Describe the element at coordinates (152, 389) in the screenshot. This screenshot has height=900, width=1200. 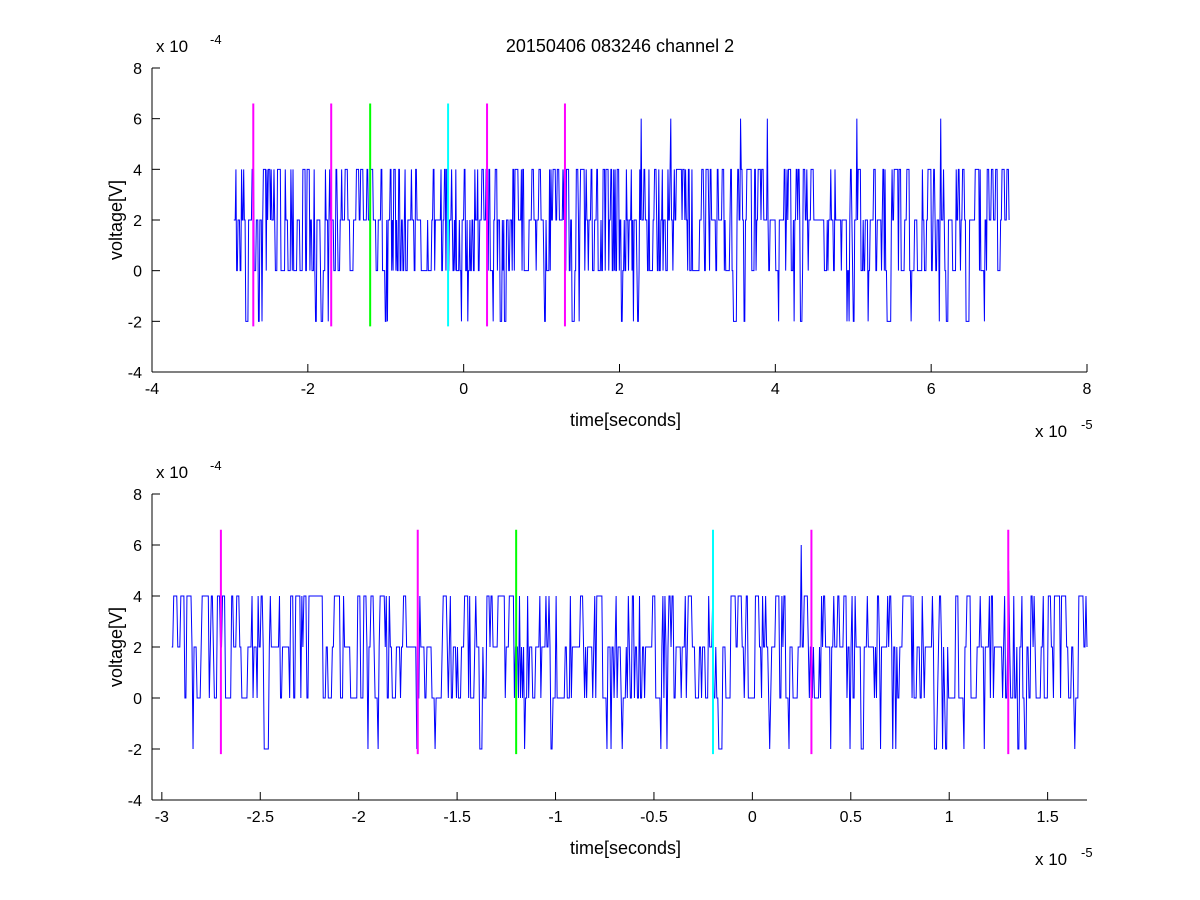
I see `x-tick-label: -4` at that location.